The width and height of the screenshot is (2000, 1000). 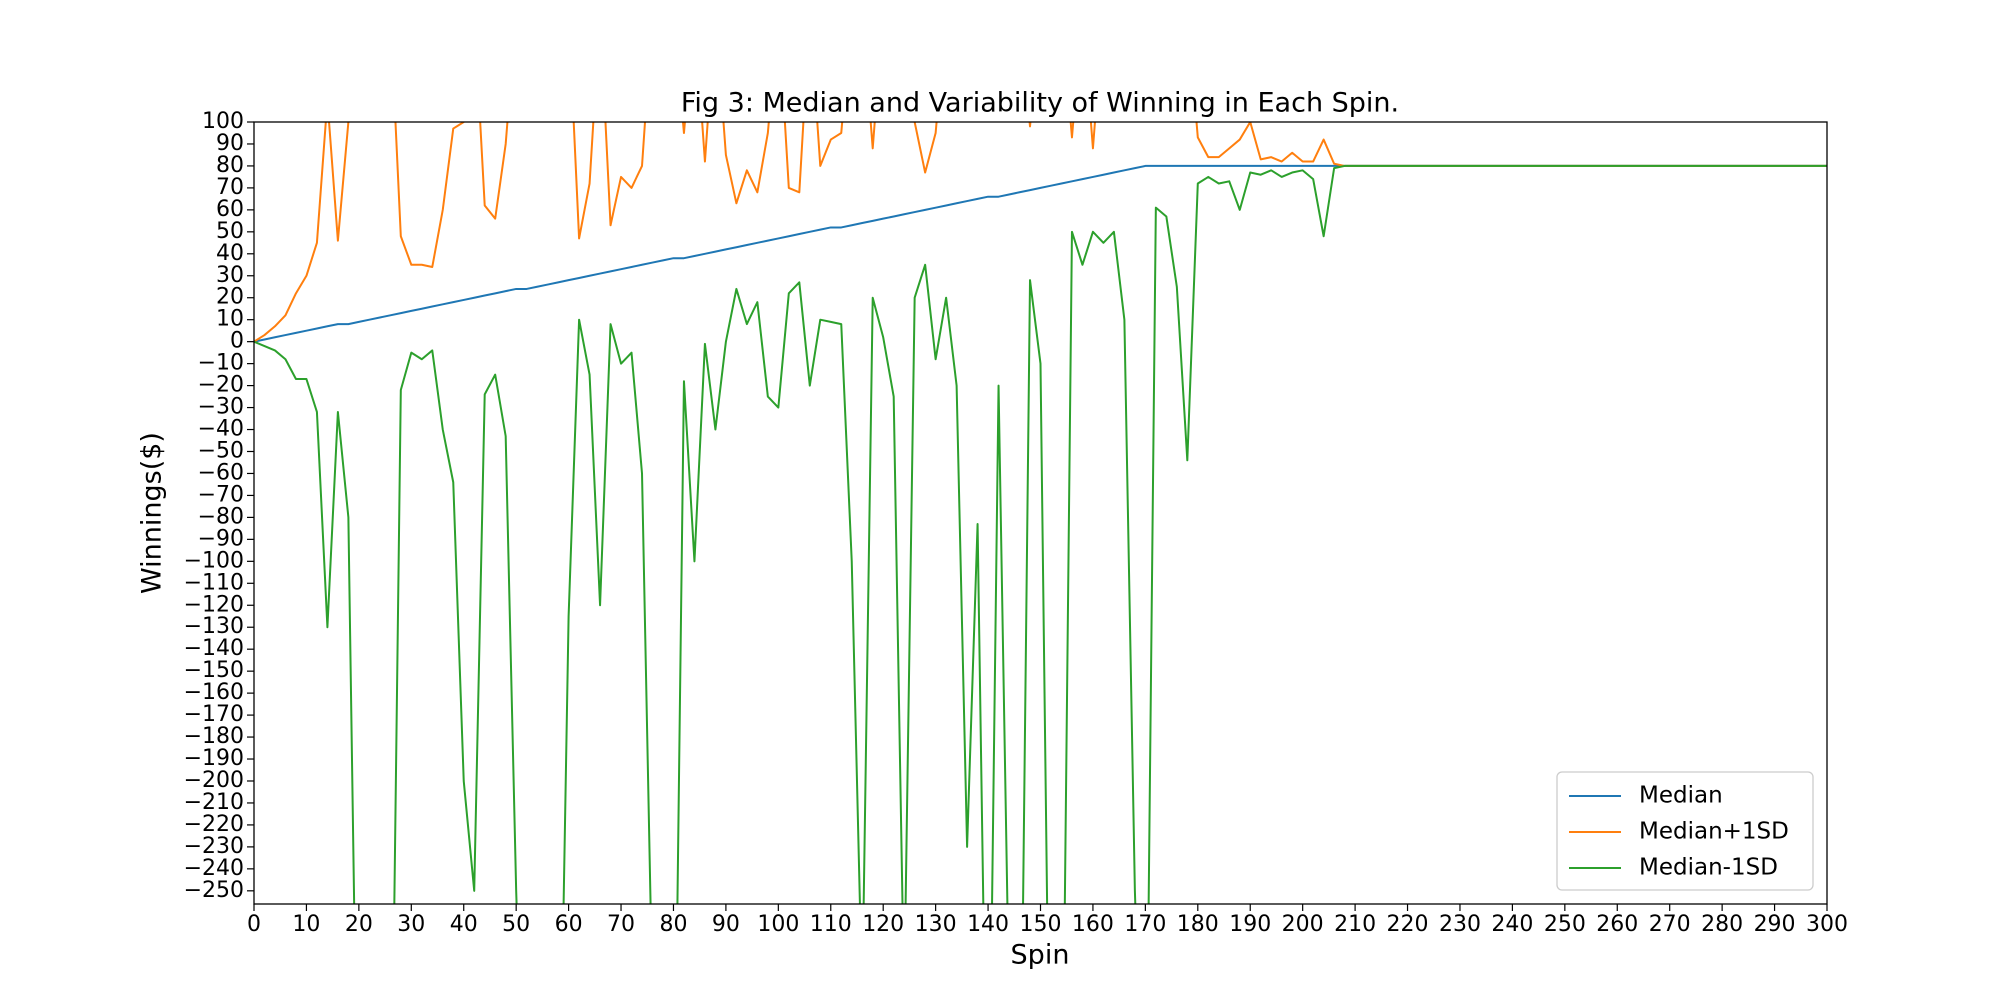 I want to click on y-tick-label: −250, so click(x=214, y=890).